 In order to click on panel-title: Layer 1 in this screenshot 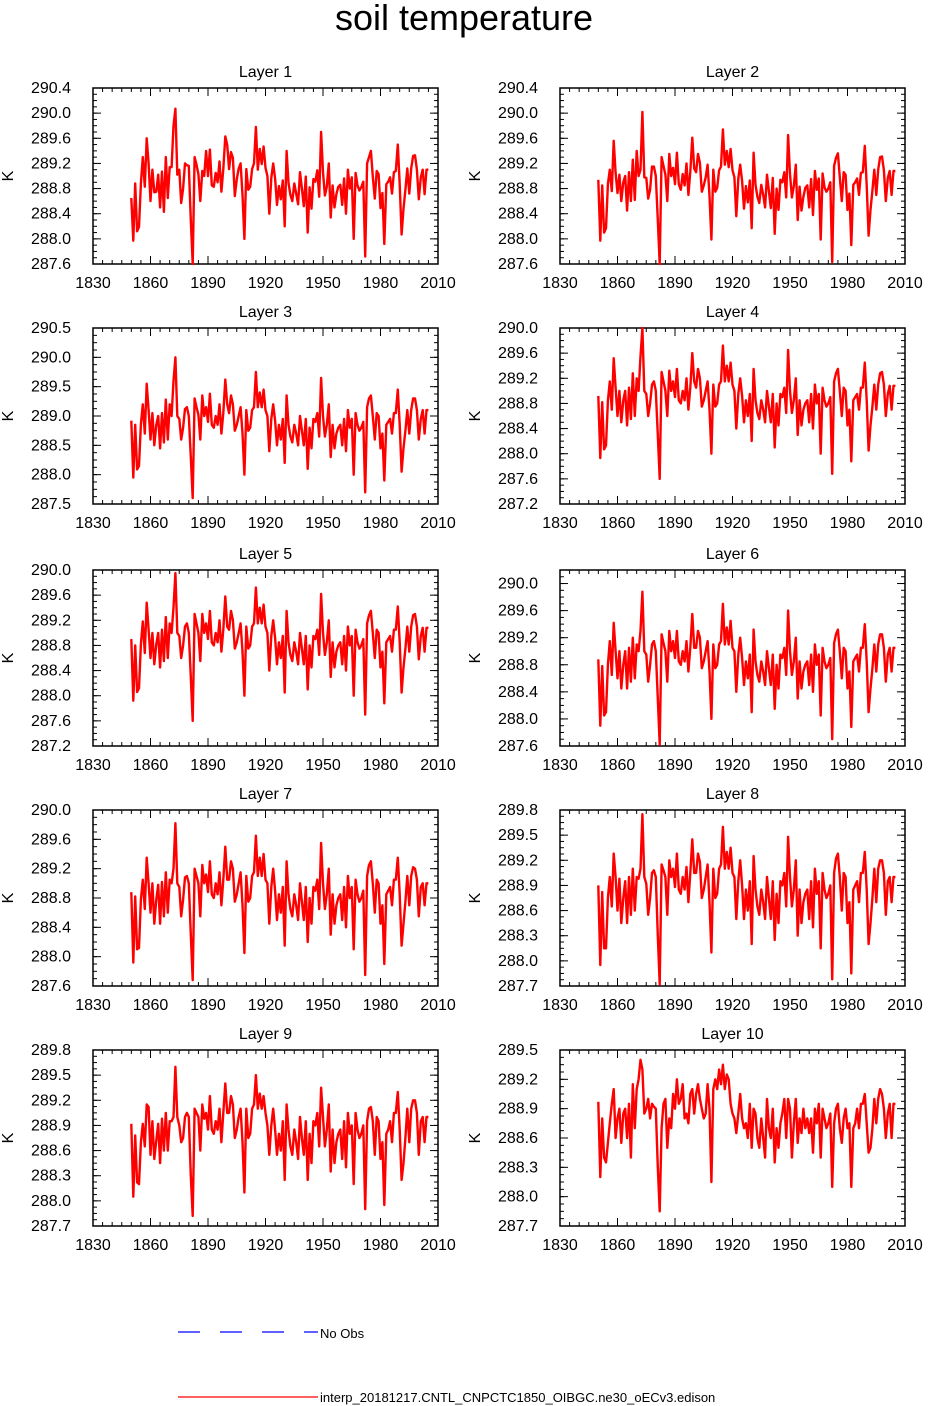, I will do `click(265, 72)`.